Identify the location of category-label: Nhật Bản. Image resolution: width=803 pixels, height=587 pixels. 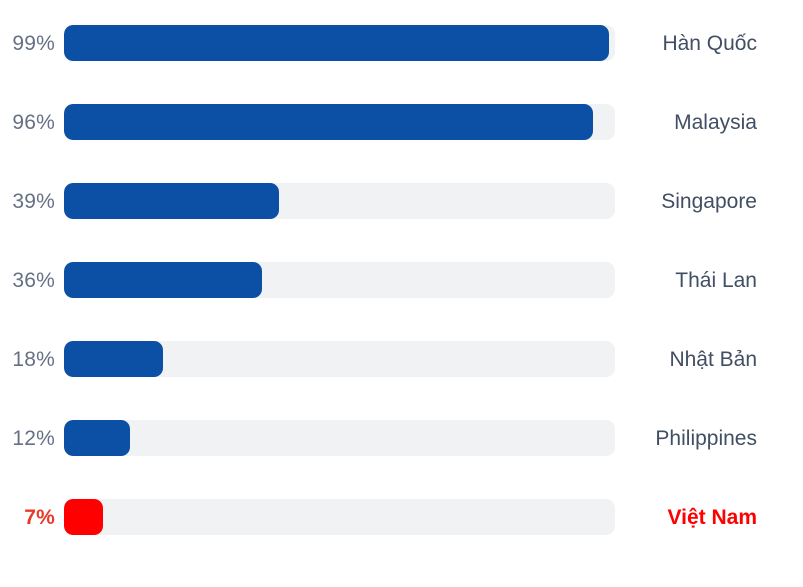
(713, 359).